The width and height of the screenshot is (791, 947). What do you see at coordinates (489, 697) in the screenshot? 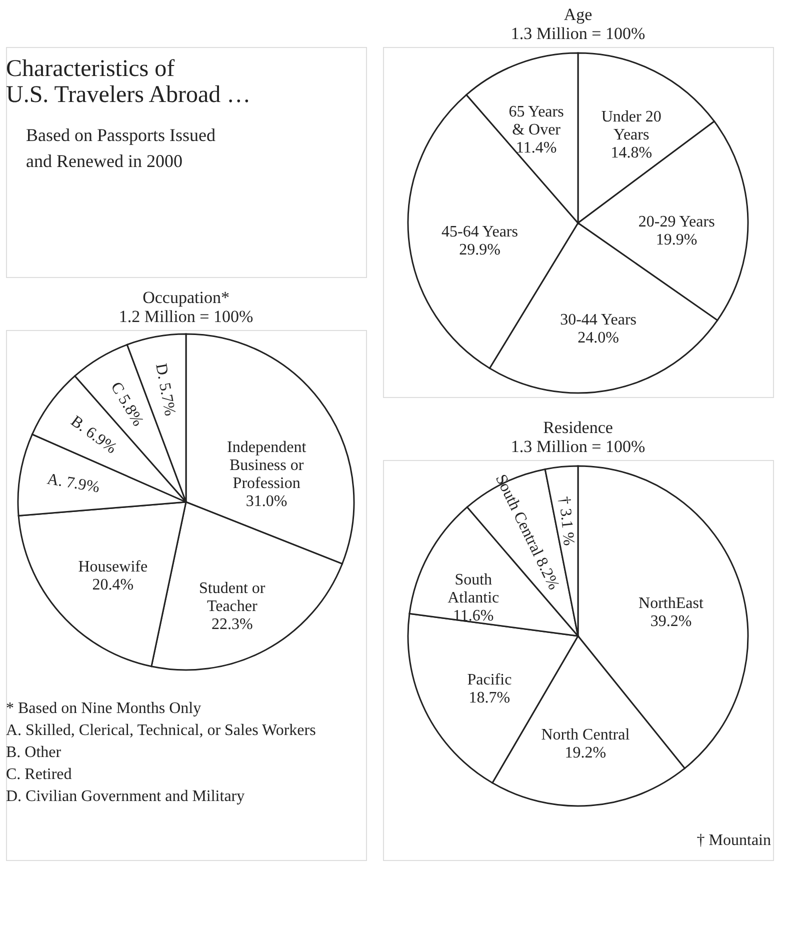
I see `data-label: 18.7%` at bounding box center [489, 697].